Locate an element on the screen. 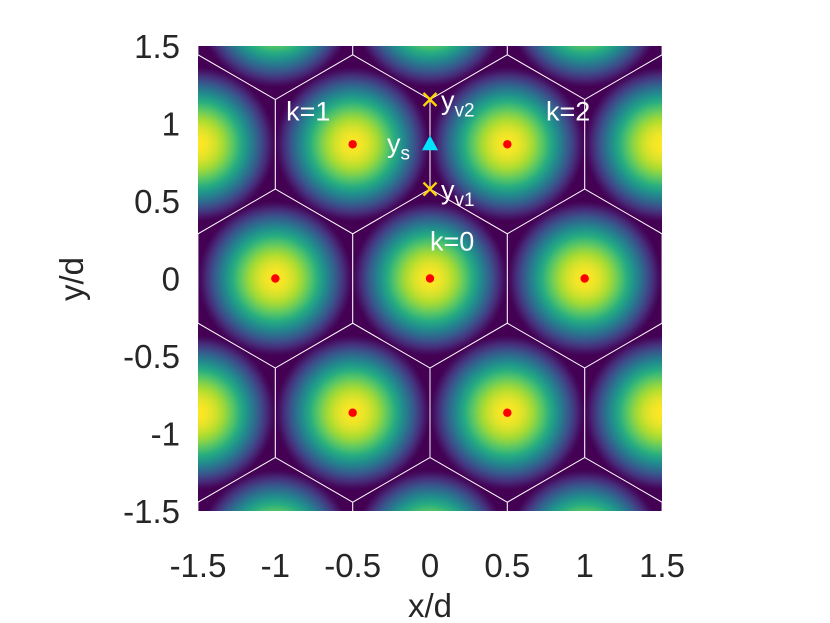 The height and width of the screenshot is (623, 830). marker-label-sub-s: s is located at coordinates (406, 153).